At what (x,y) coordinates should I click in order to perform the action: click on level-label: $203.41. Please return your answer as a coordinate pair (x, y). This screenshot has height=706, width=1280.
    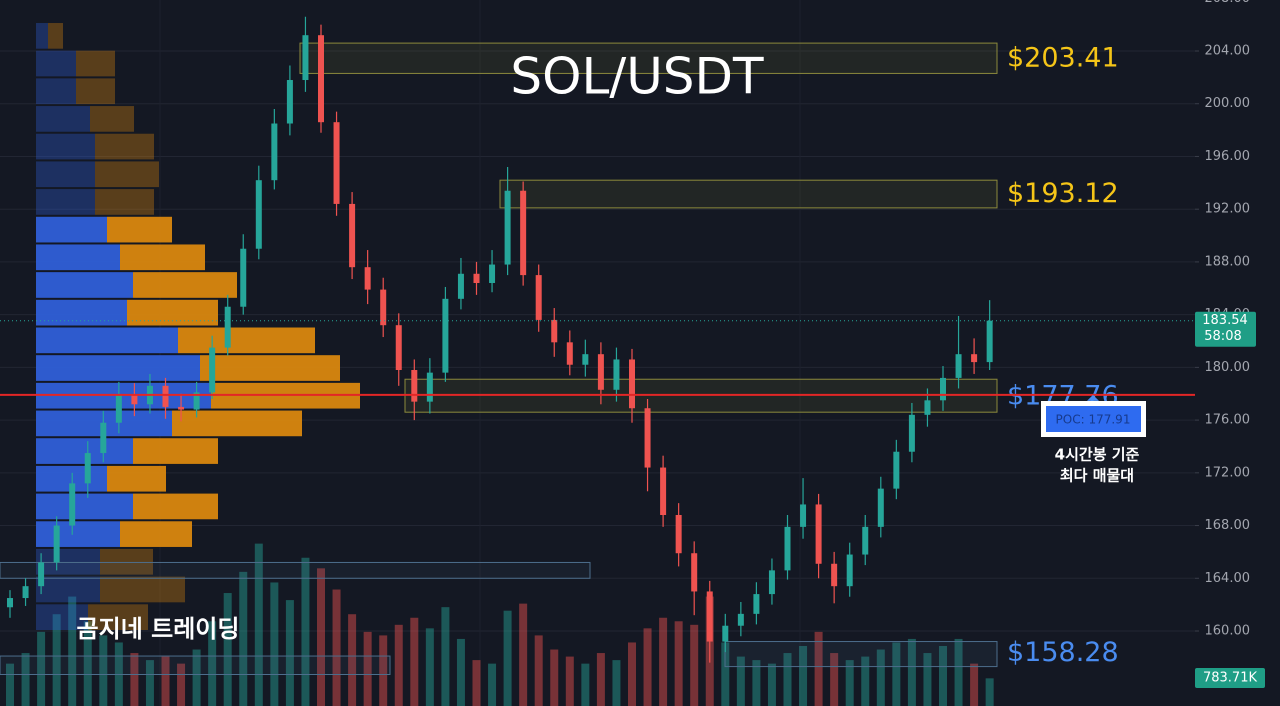
    Looking at the image, I should click on (1063, 57).